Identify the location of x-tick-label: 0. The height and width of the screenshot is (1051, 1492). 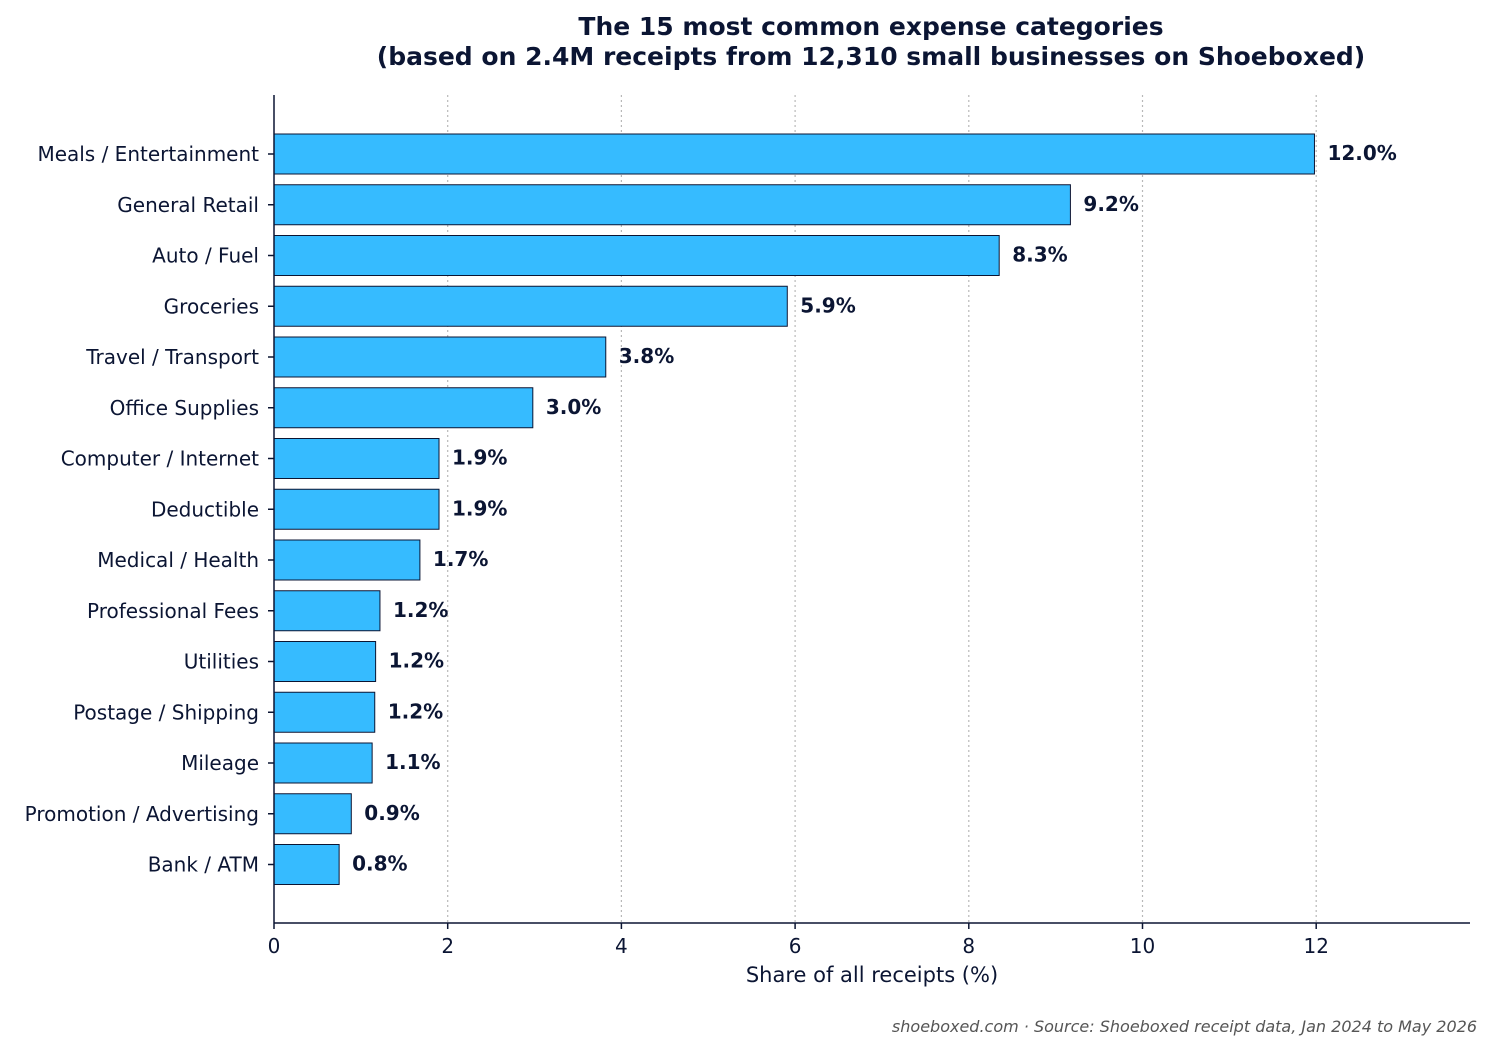
(274, 946).